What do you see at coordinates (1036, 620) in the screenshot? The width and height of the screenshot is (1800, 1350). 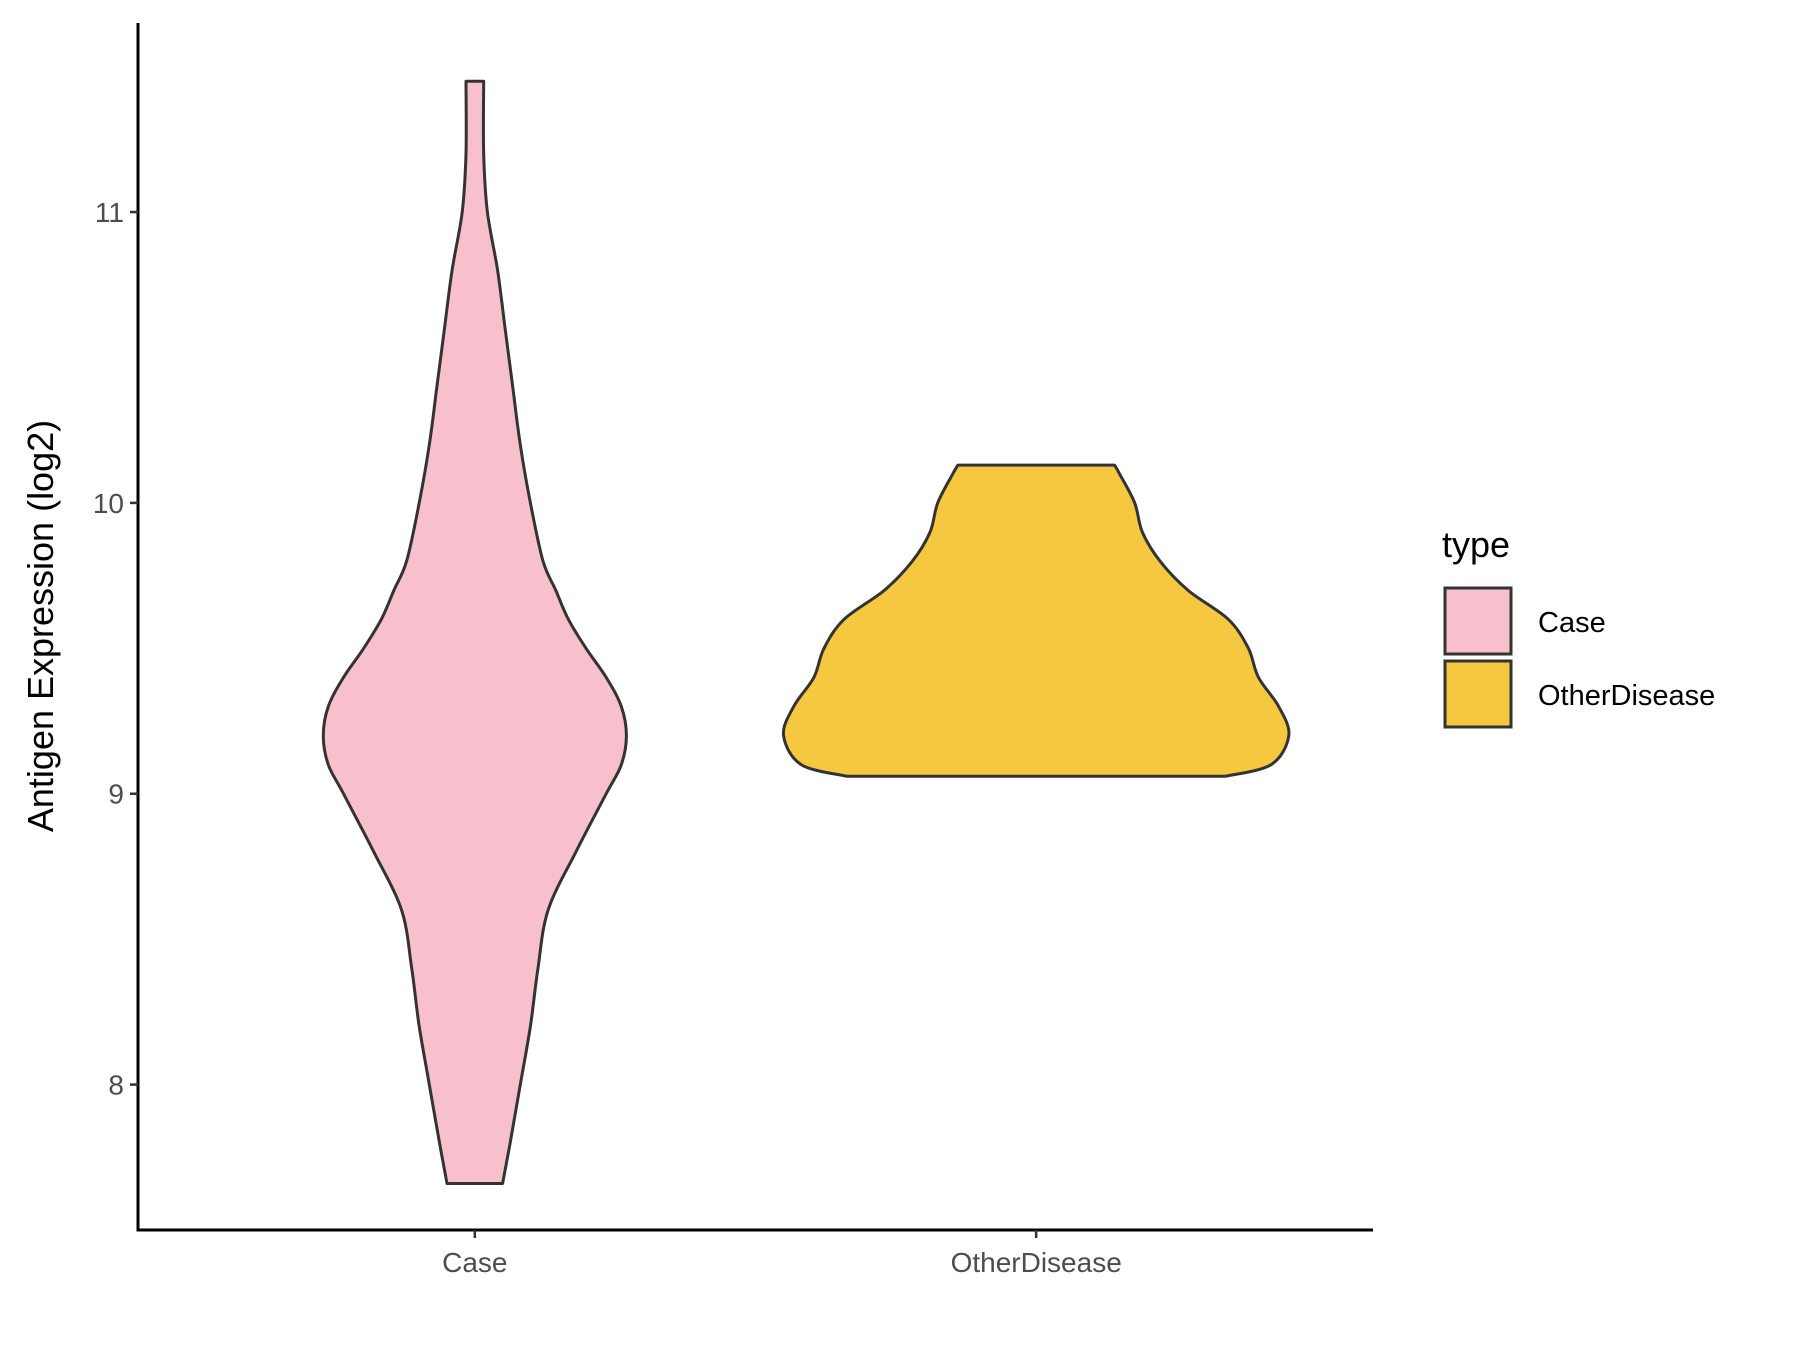 I see `violin-otherdisease` at bounding box center [1036, 620].